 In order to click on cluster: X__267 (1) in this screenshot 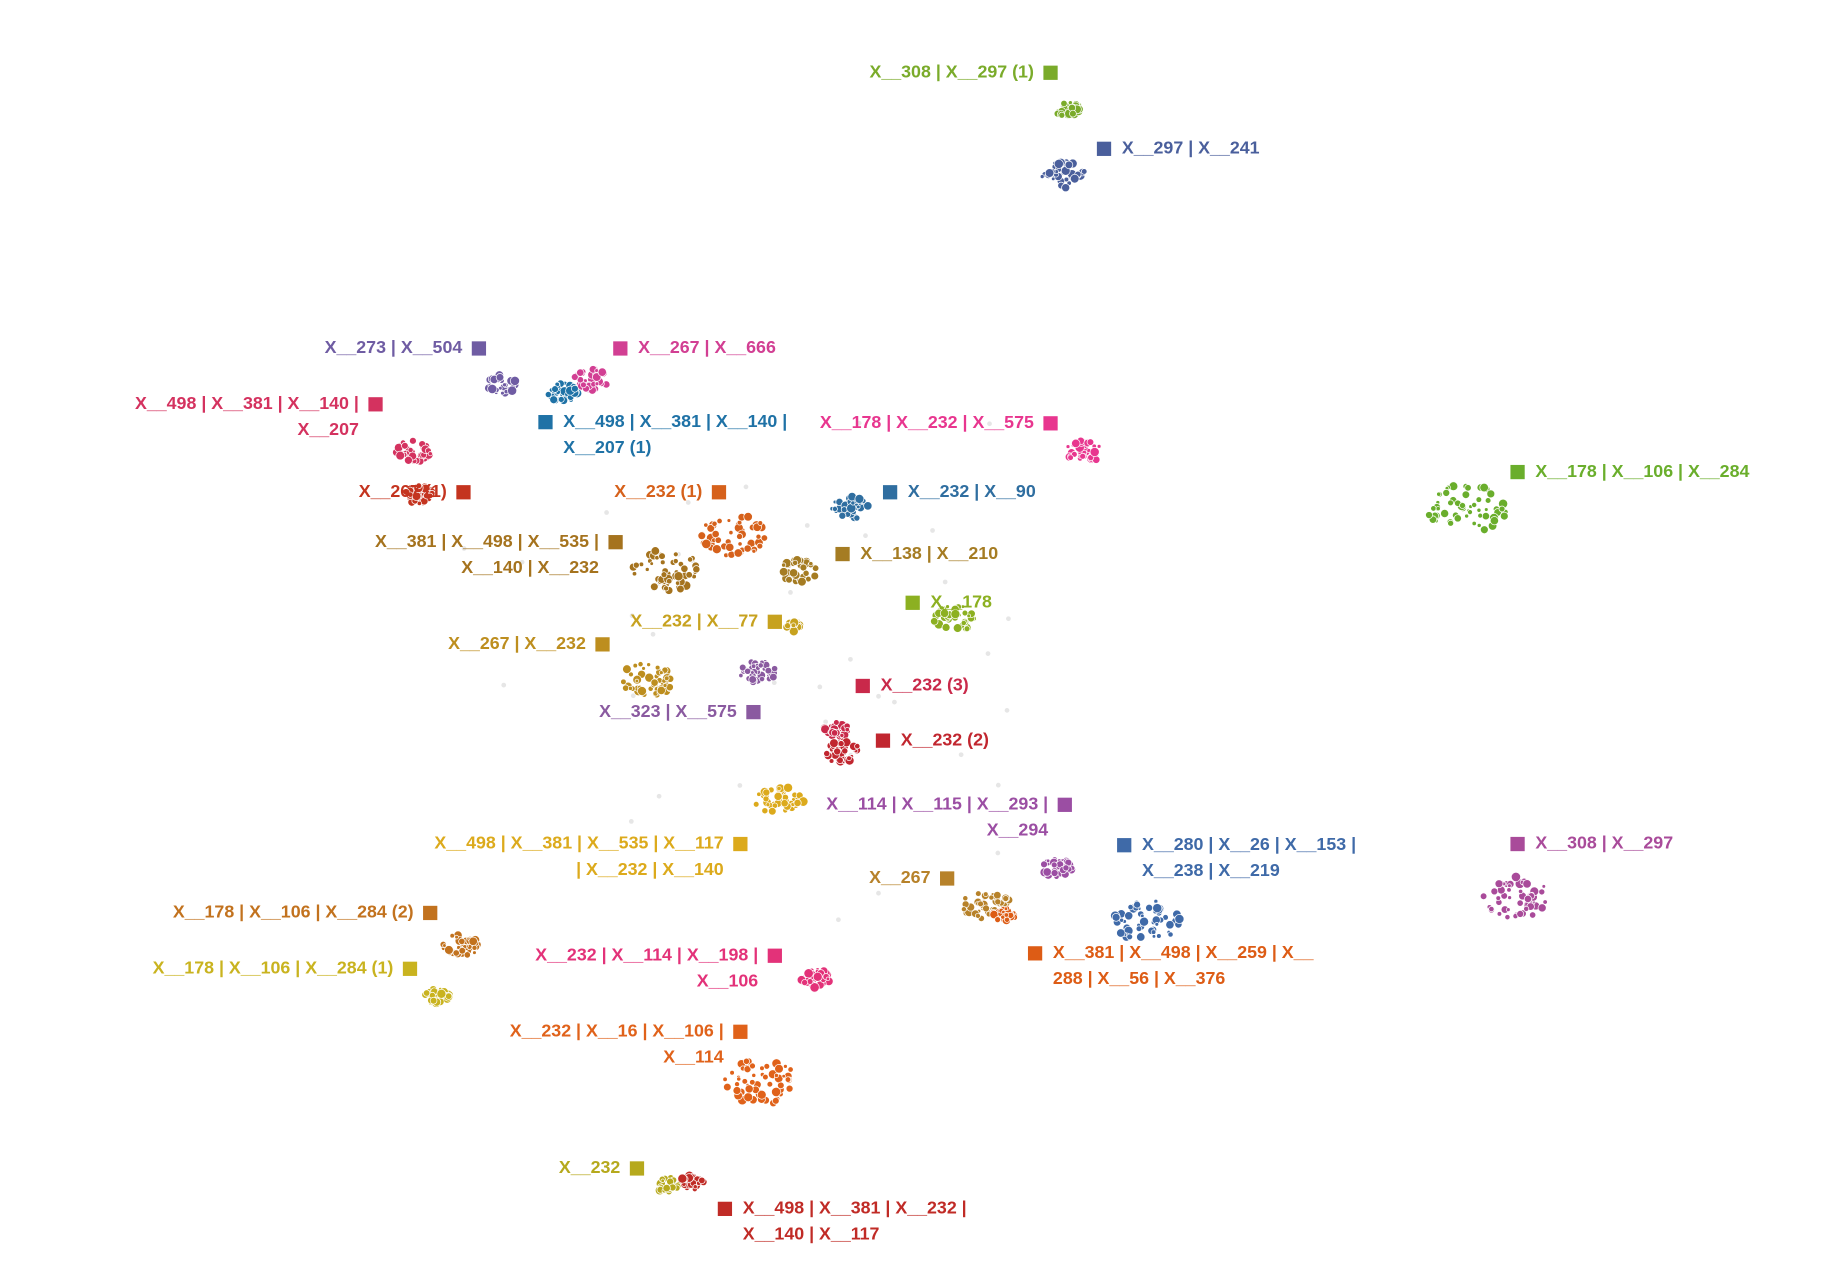, I will do `click(415, 494)`.